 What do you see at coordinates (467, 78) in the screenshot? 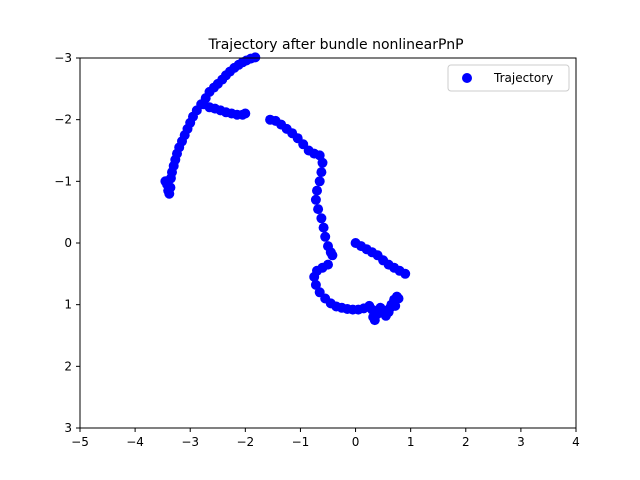
I see `legend-marker-icon` at bounding box center [467, 78].